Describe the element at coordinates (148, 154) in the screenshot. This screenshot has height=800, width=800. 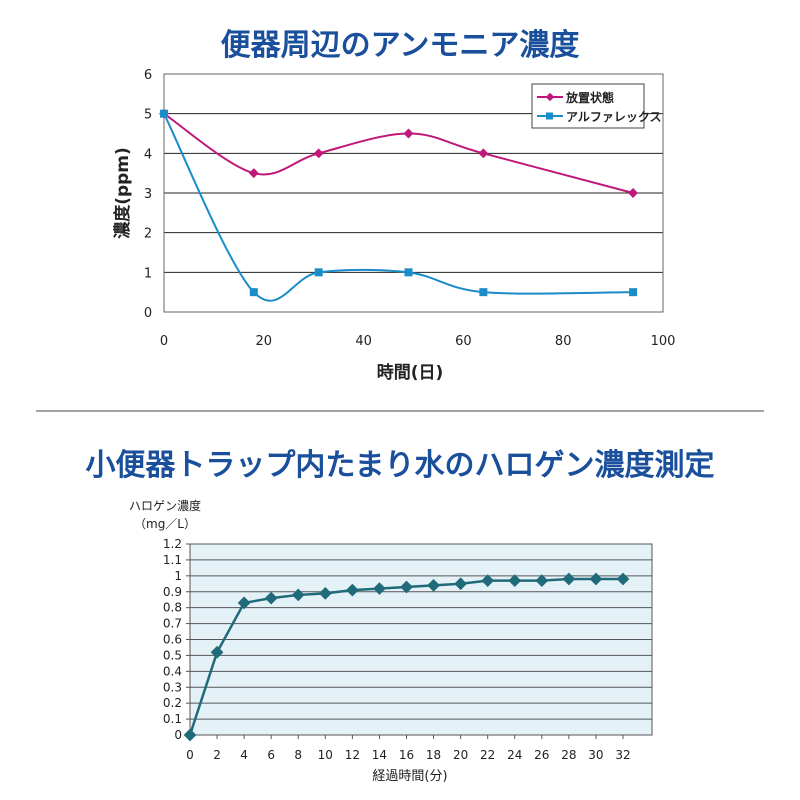
I see `y-tick-label: 4` at that location.